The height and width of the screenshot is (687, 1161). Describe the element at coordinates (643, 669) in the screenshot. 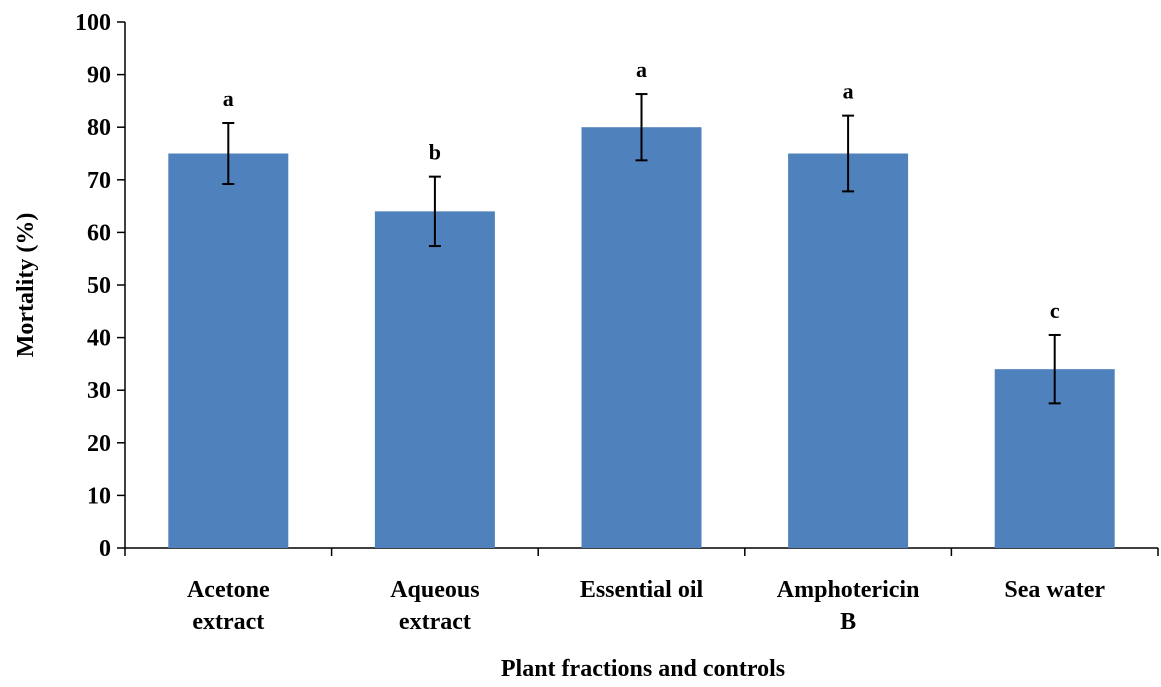

I see `x-axis-title: Plant fractions and controls` at that location.